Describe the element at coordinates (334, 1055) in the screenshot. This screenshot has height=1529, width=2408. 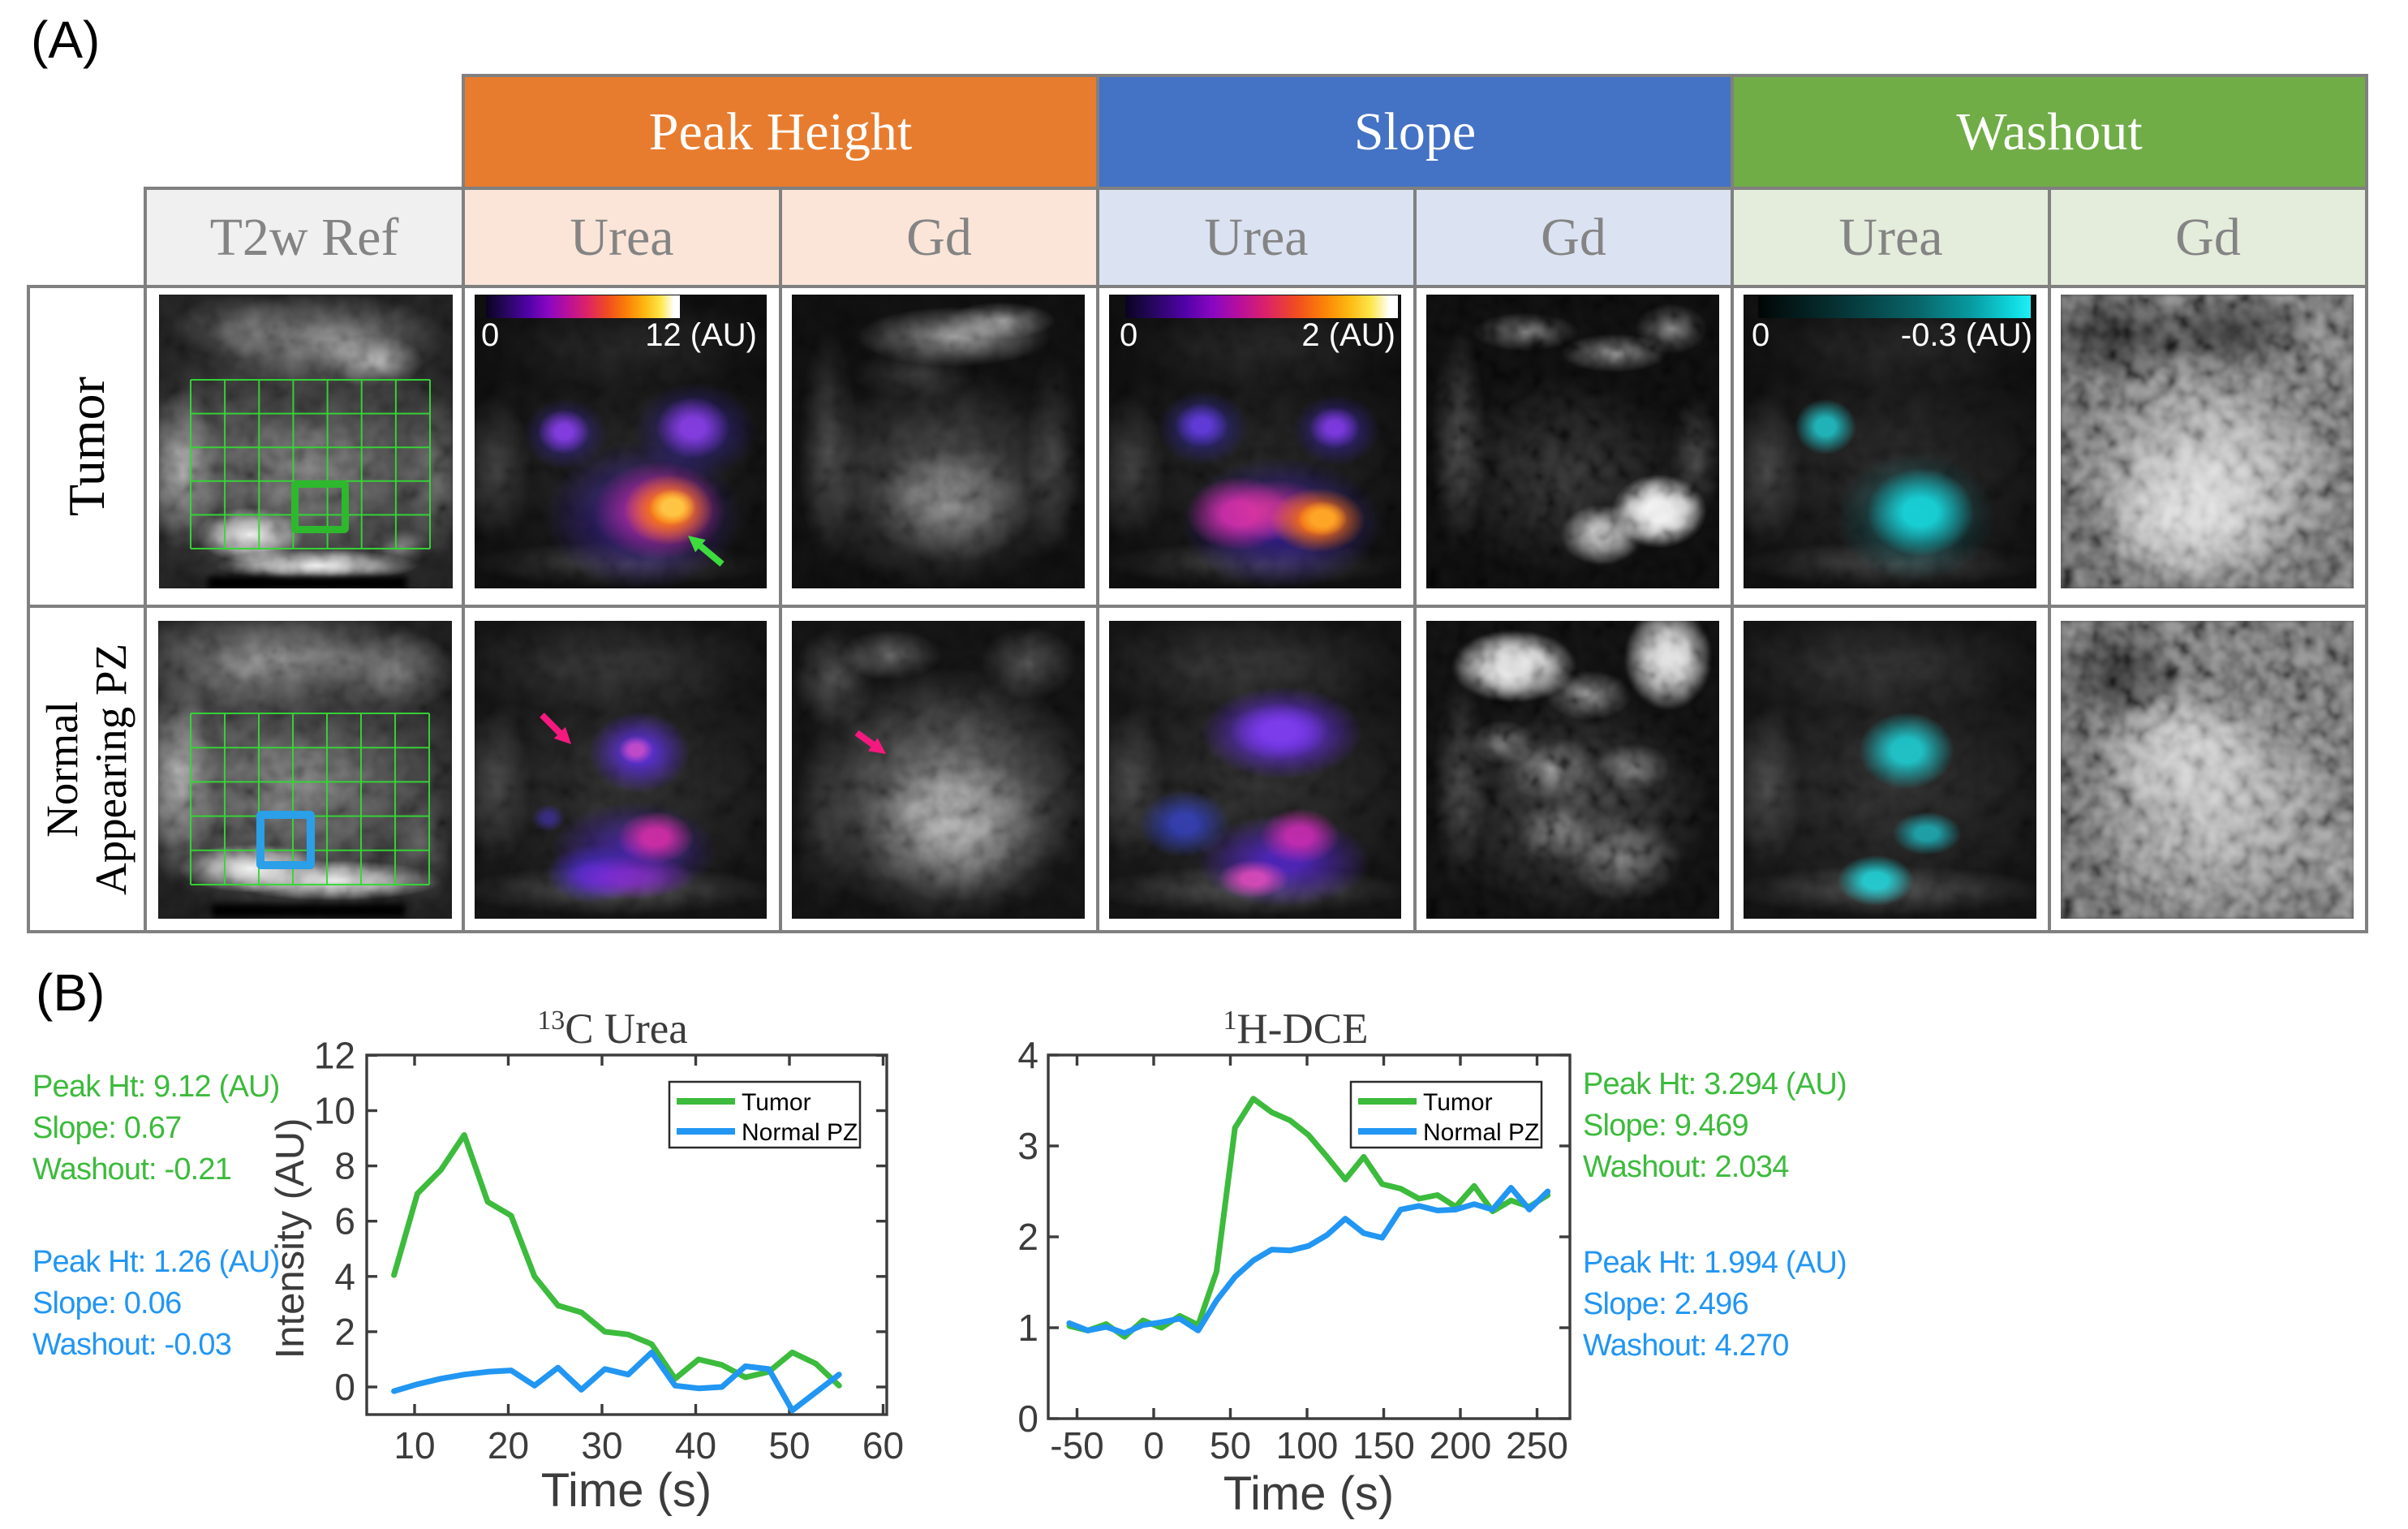
I see `svg-text: 12` at that location.